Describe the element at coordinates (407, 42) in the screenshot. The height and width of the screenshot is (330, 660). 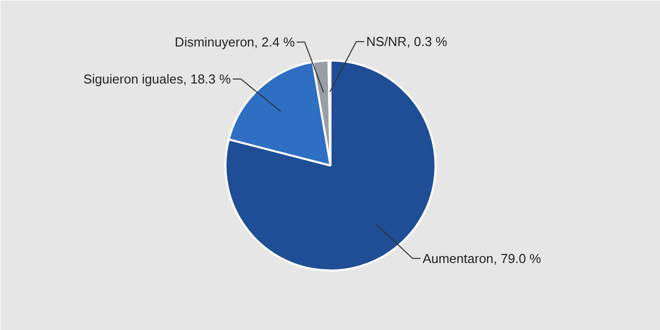
I see `slice-label: NS/NR, 0.3 %` at that location.